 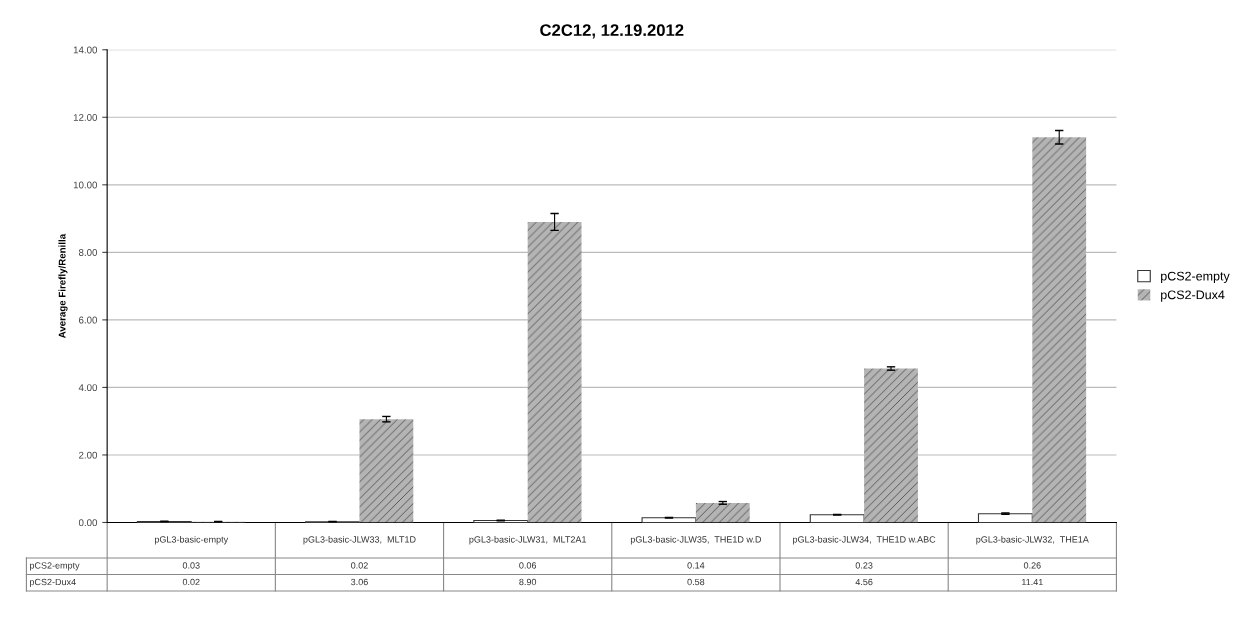 I want to click on x-tick-label: pGL3-basic-JLW35, THE1D w.D, so click(x=696, y=540).